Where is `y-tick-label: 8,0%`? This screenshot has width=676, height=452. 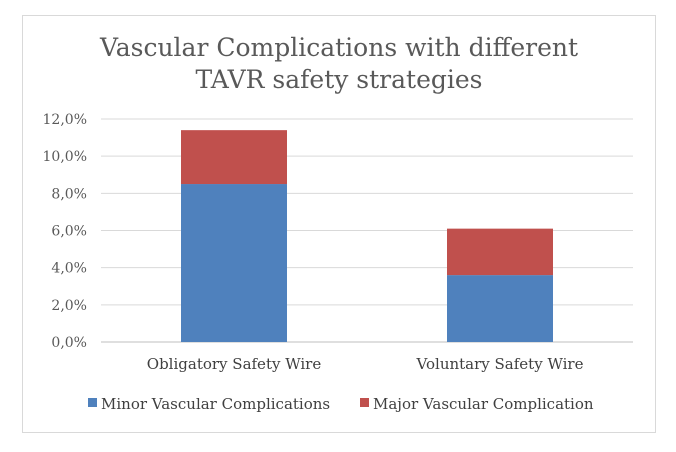
y-tick-label: 8,0% is located at coordinates (69, 194).